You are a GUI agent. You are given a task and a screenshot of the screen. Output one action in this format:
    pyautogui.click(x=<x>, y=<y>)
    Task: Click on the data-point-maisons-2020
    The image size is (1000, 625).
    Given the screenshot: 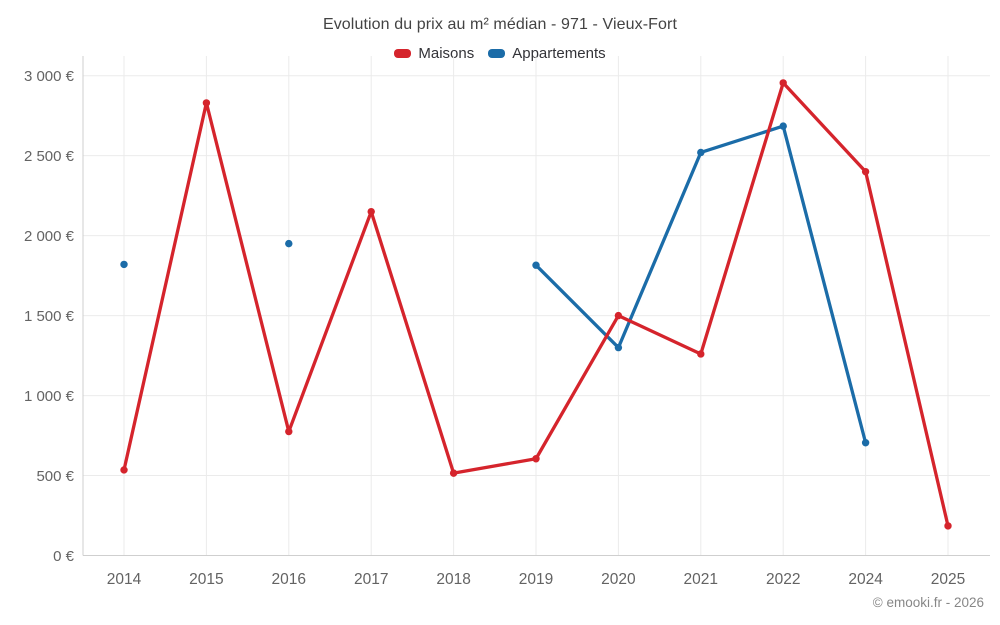 What is the action you would take?
    pyautogui.click(x=618, y=315)
    